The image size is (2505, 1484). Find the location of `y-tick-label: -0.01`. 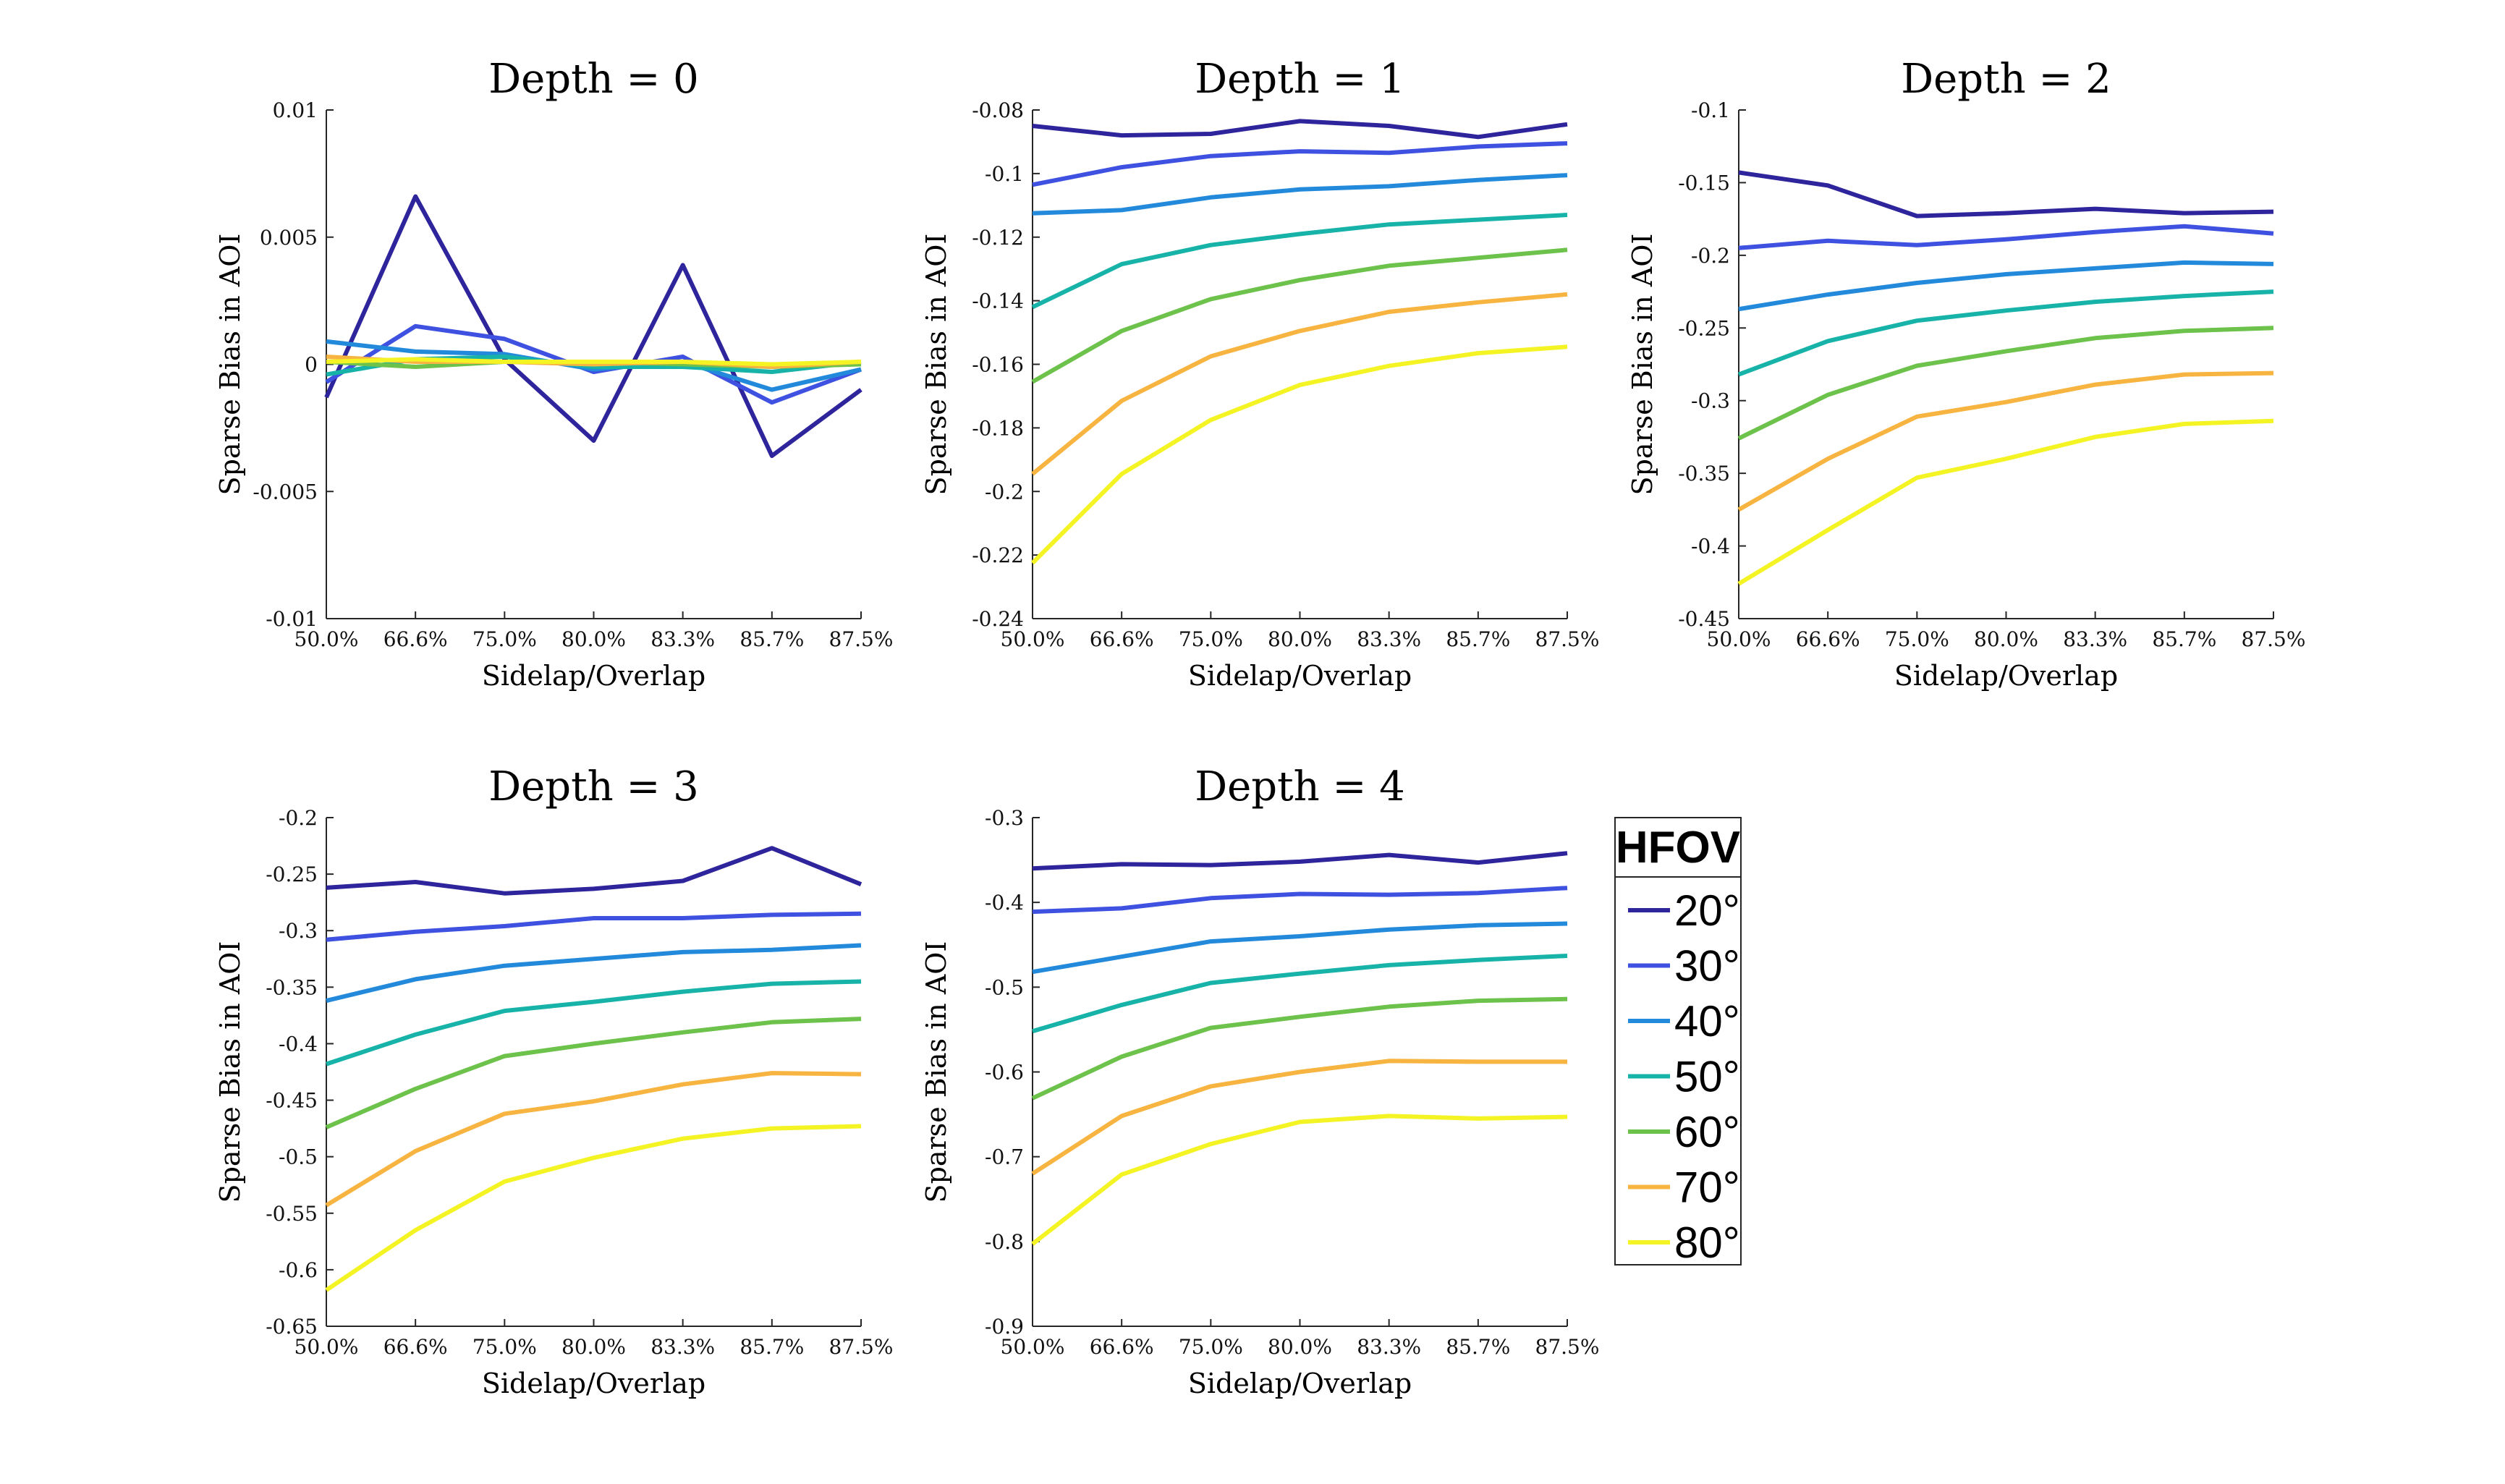

y-tick-label: -0.01 is located at coordinates (292, 619).